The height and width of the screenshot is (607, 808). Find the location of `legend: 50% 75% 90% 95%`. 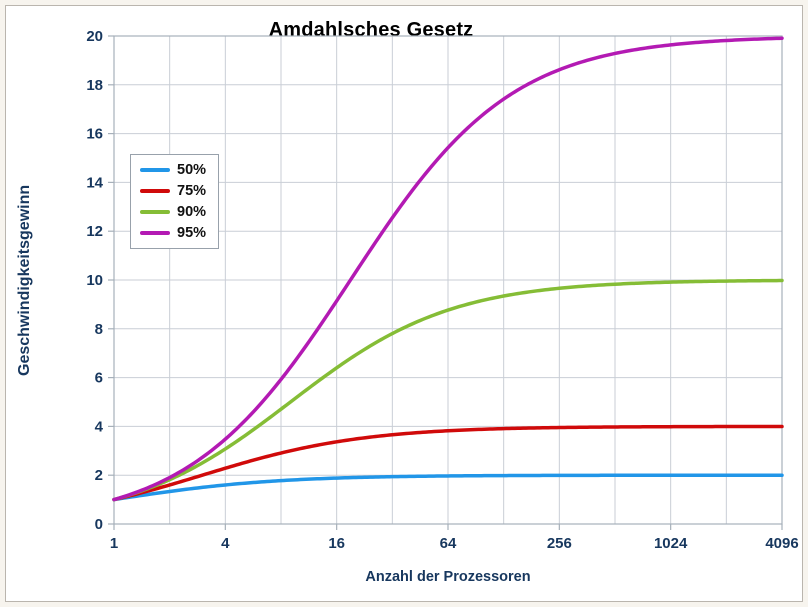

legend: 50% 75% 90% 95% is located at coordinates (175, 201).